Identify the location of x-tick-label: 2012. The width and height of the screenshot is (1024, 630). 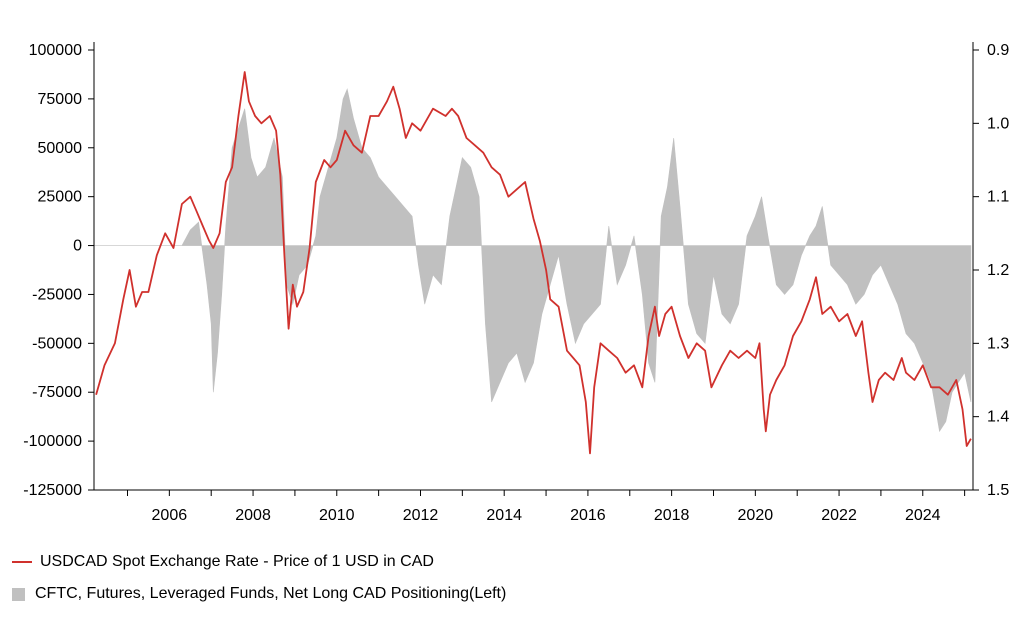
(421, 515).